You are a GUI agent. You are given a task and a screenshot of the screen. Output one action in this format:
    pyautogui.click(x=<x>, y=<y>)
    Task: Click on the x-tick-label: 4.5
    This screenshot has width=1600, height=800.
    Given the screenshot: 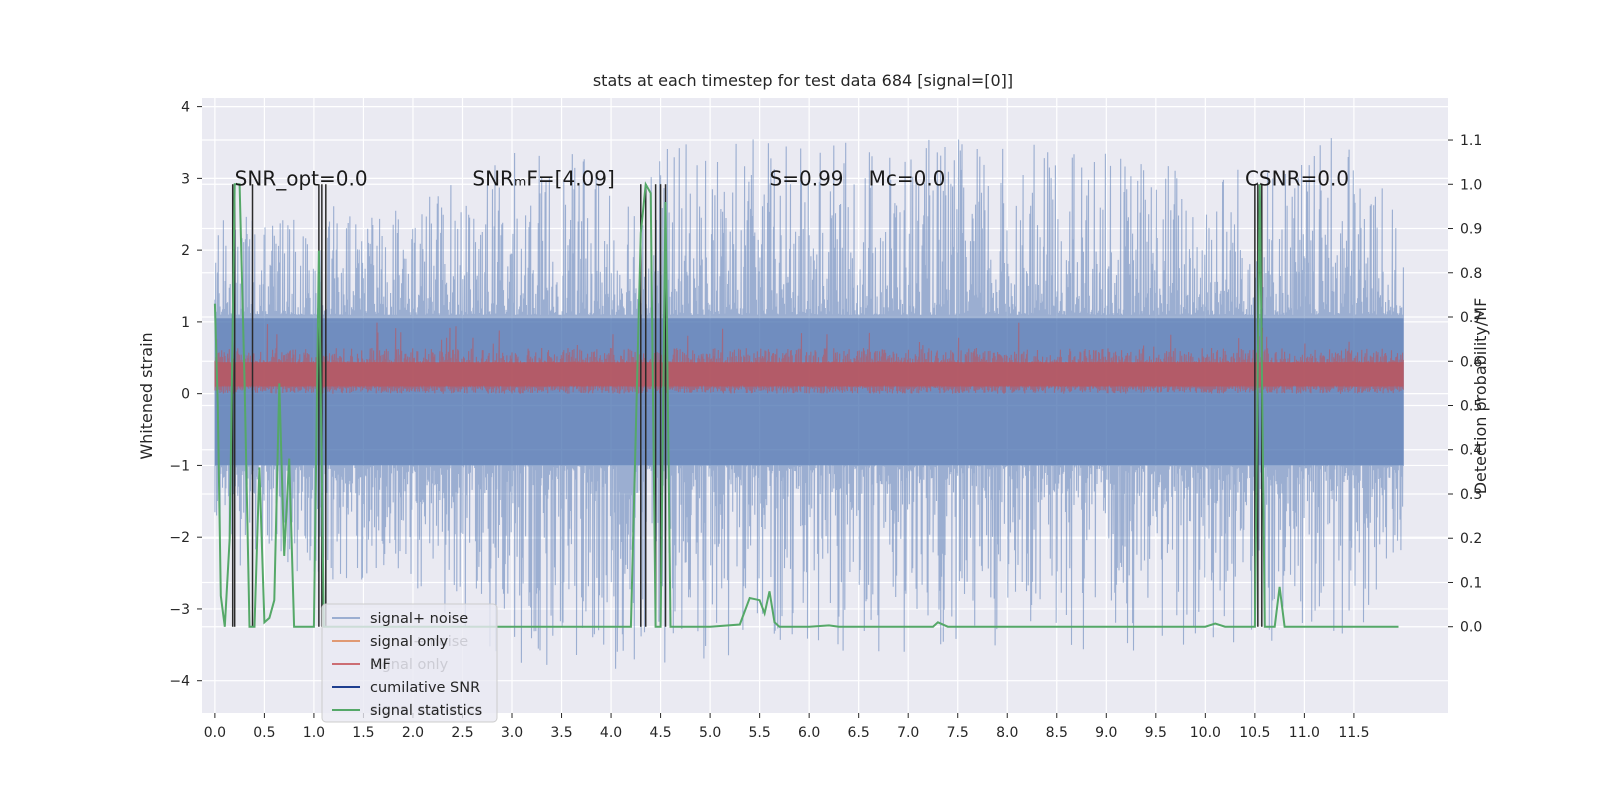 What is the action you would take?
    pyautogui.click(x=660, y=733)
    